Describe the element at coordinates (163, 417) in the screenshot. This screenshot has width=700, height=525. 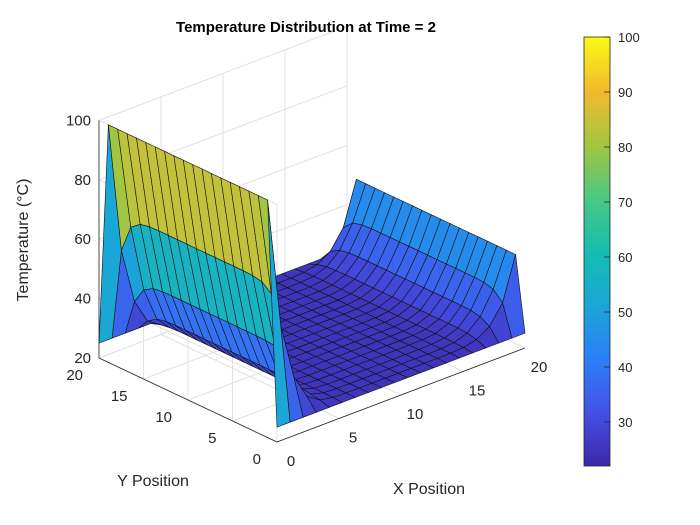
I see `y-tick-label: 10` at that location.